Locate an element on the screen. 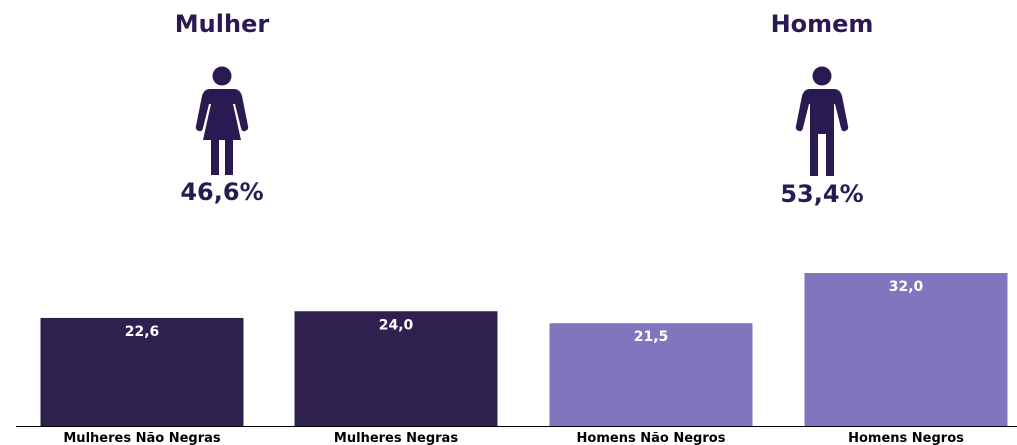 The image size is (1017, 445). male-person-icon is located at coordinates (822, 121).